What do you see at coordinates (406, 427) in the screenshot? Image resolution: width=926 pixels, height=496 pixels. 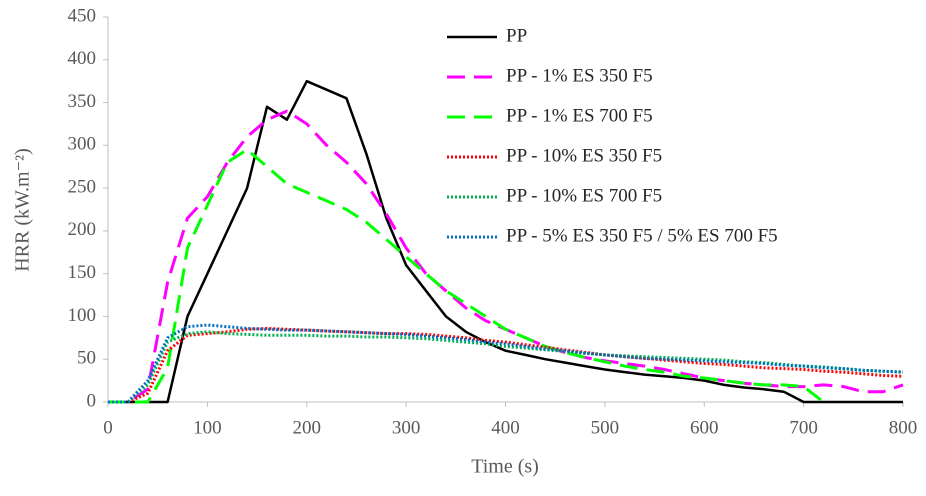 I see `x-tick-label: 300` at bounding box center [406, 427].